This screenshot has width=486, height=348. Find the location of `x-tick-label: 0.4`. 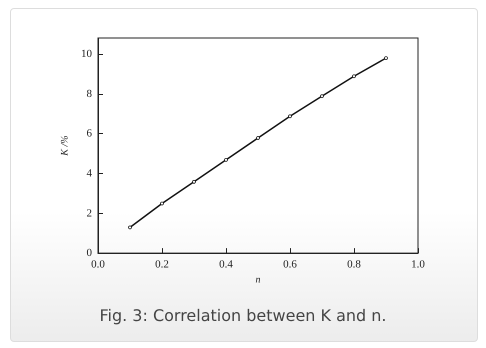

x-tick-label: 0.4 is located at coordinates (226, 264).